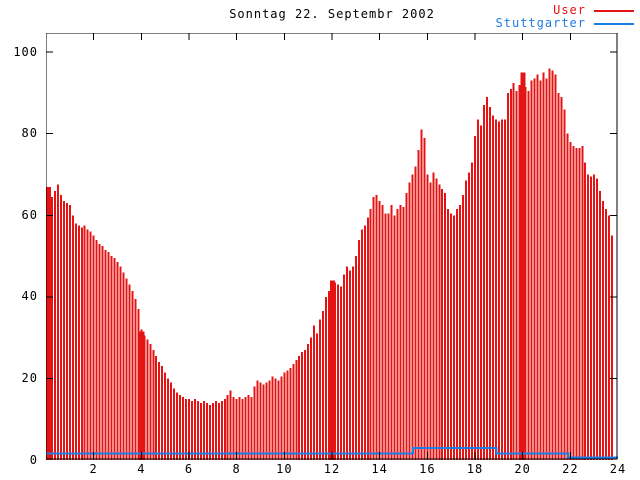  I want to click on y-axis-tick-label: 20, so click(29, 377).